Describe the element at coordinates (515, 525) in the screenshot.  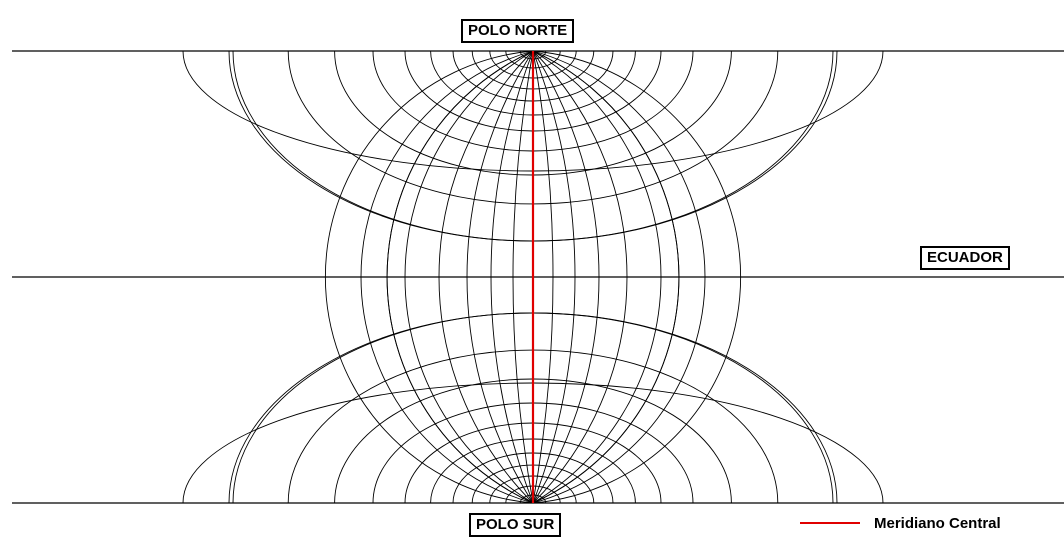
I see `south-pole-label: POLO SUR` at that location.